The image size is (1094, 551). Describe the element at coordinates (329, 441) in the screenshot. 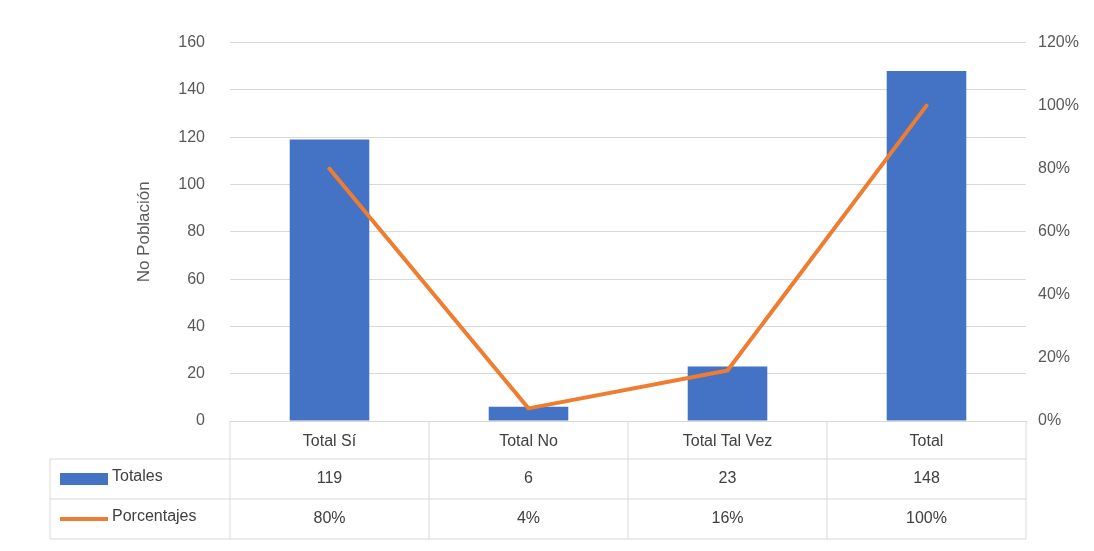

I see `x-tick-label: Total Sí` at that location.